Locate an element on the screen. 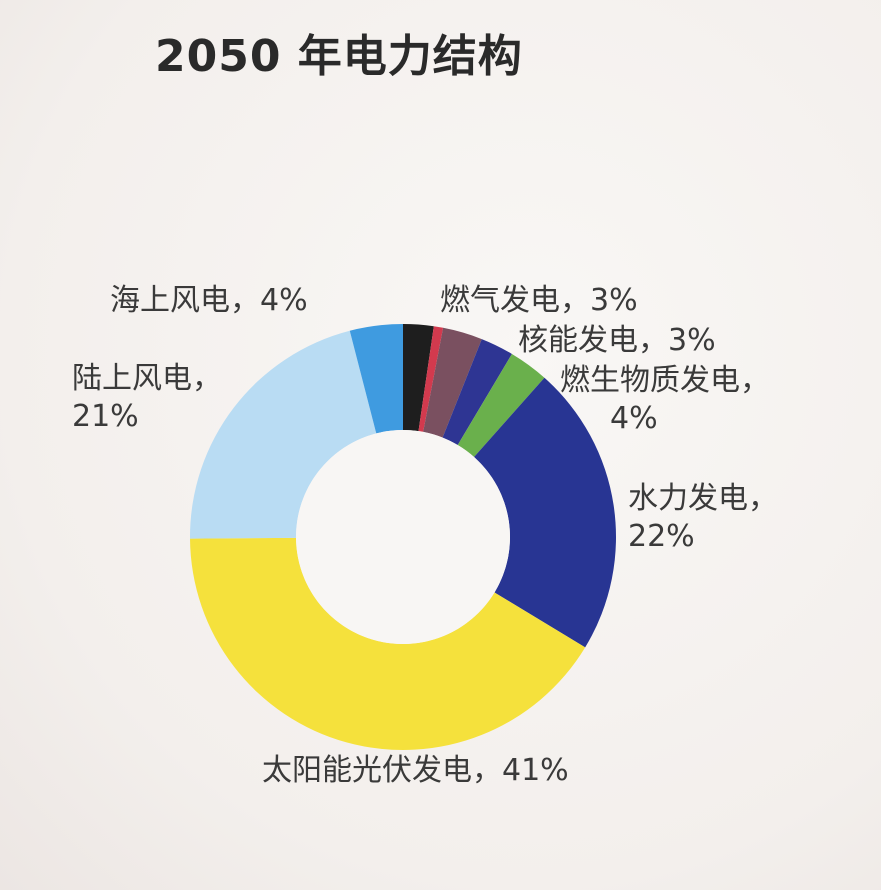 The width and height of the screenshot is (881, 890). label-solar: 太阳能光伏发电，41% is located at coordinates (415, 771).